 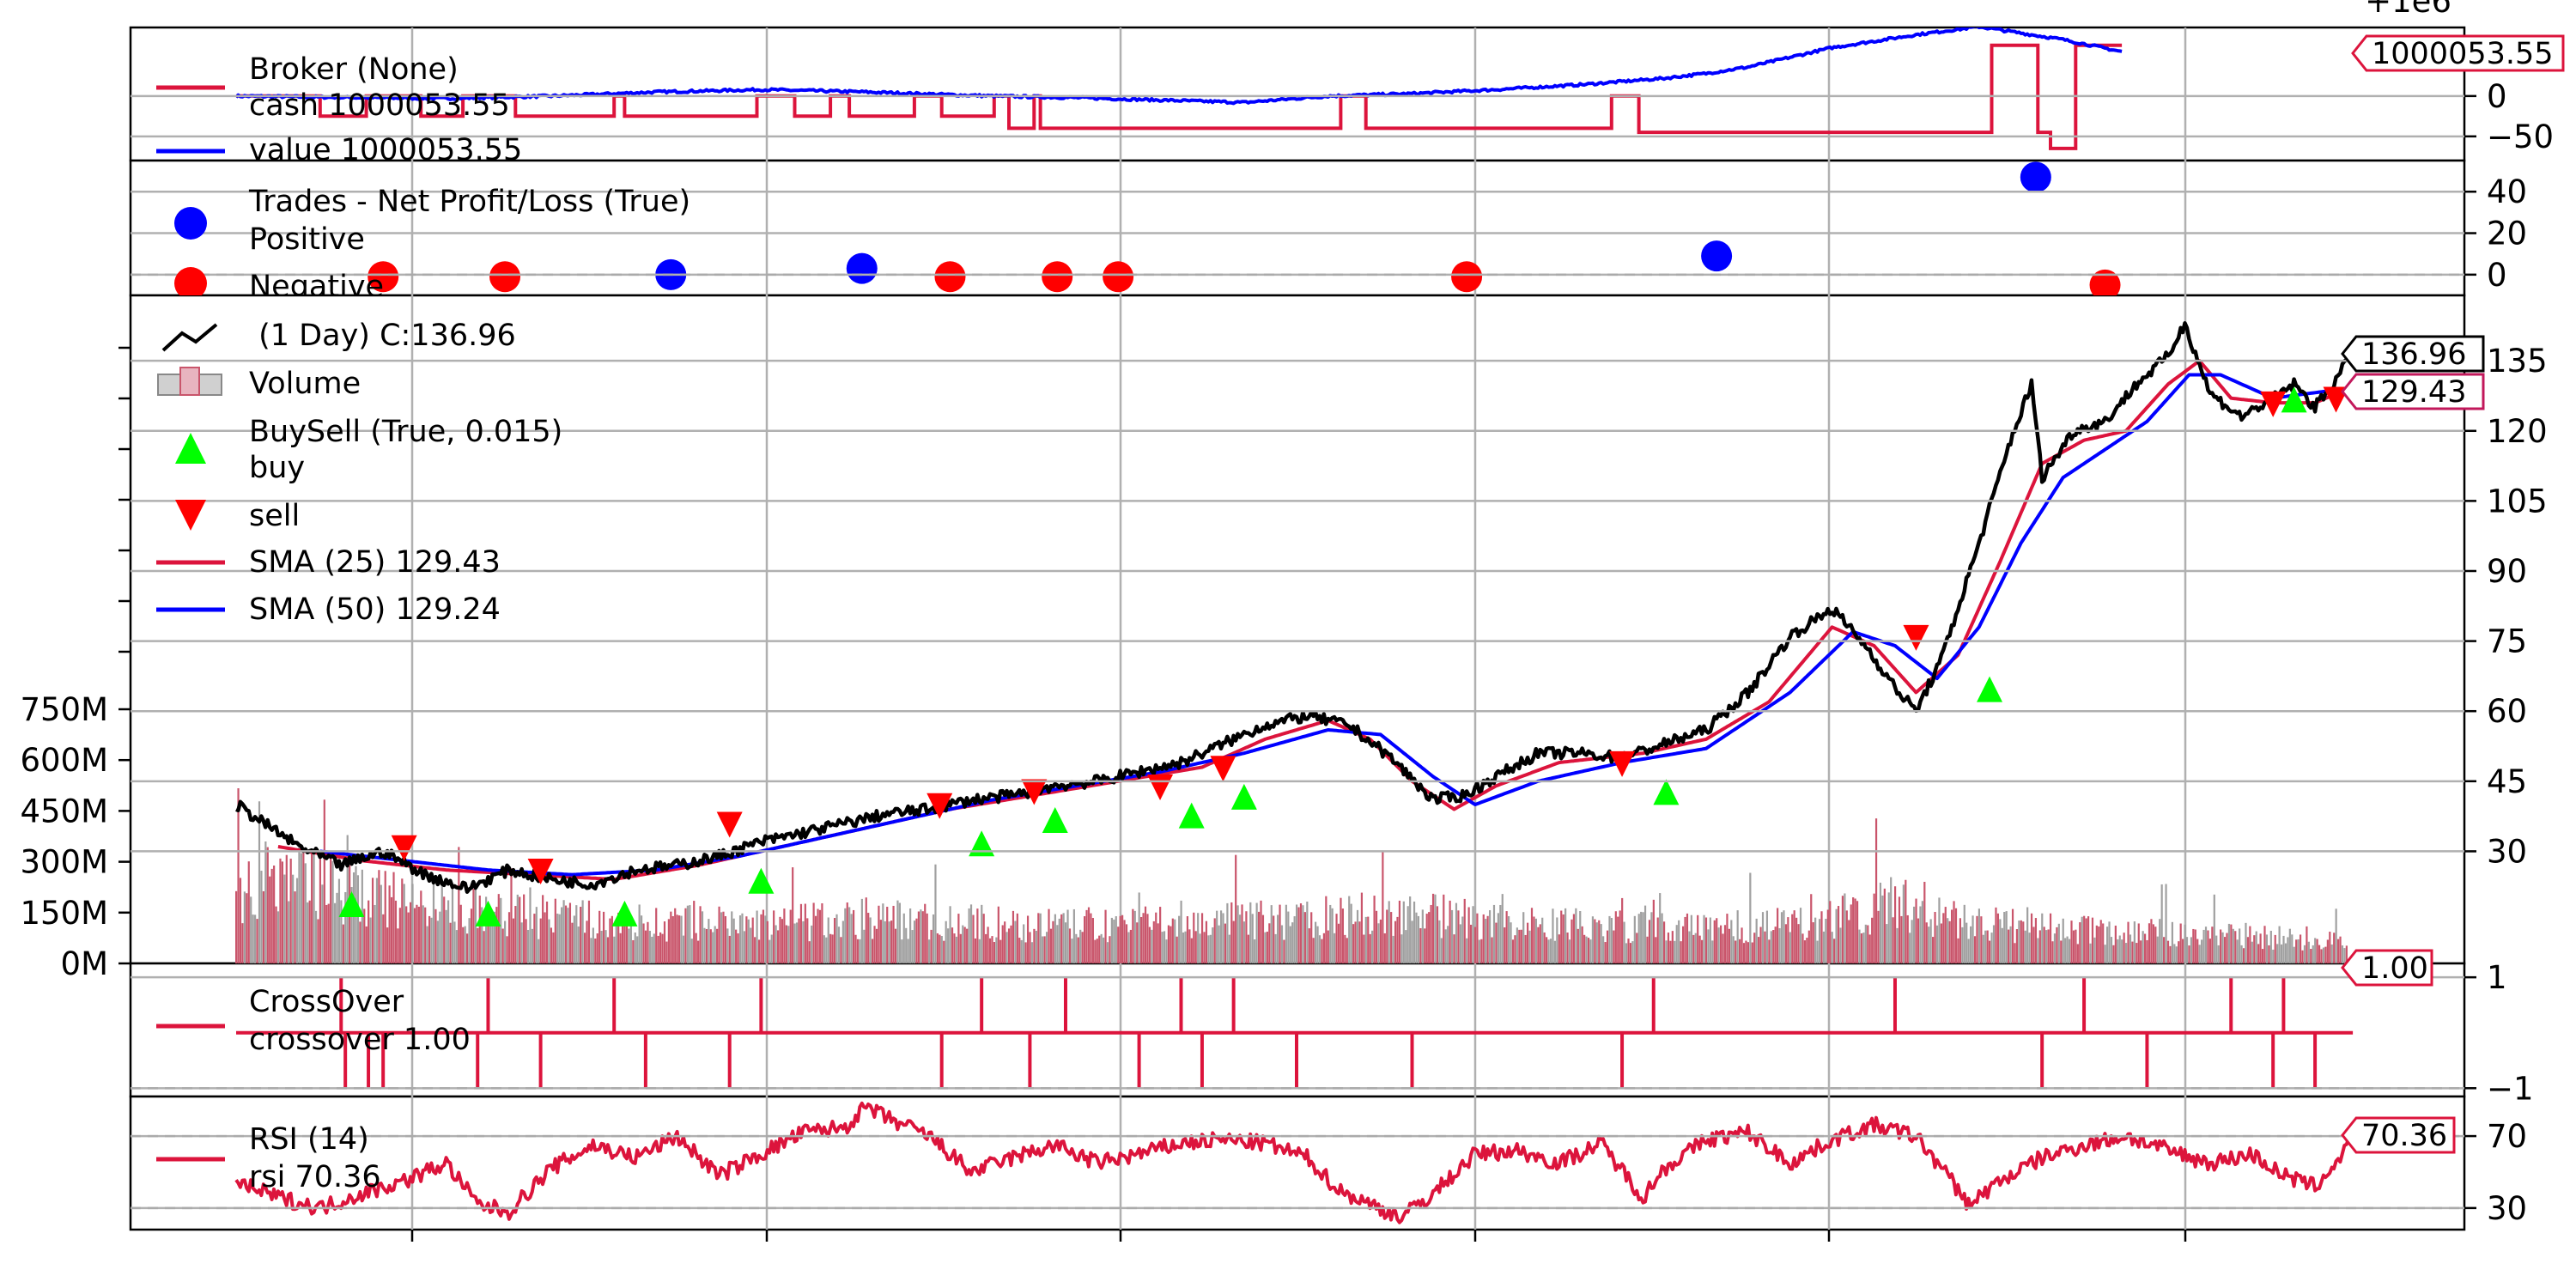 What do you see at coordinates (2517, 361) in the screenshot?
I see `y-tick-label: 135` at bounding box center [2517, 361].